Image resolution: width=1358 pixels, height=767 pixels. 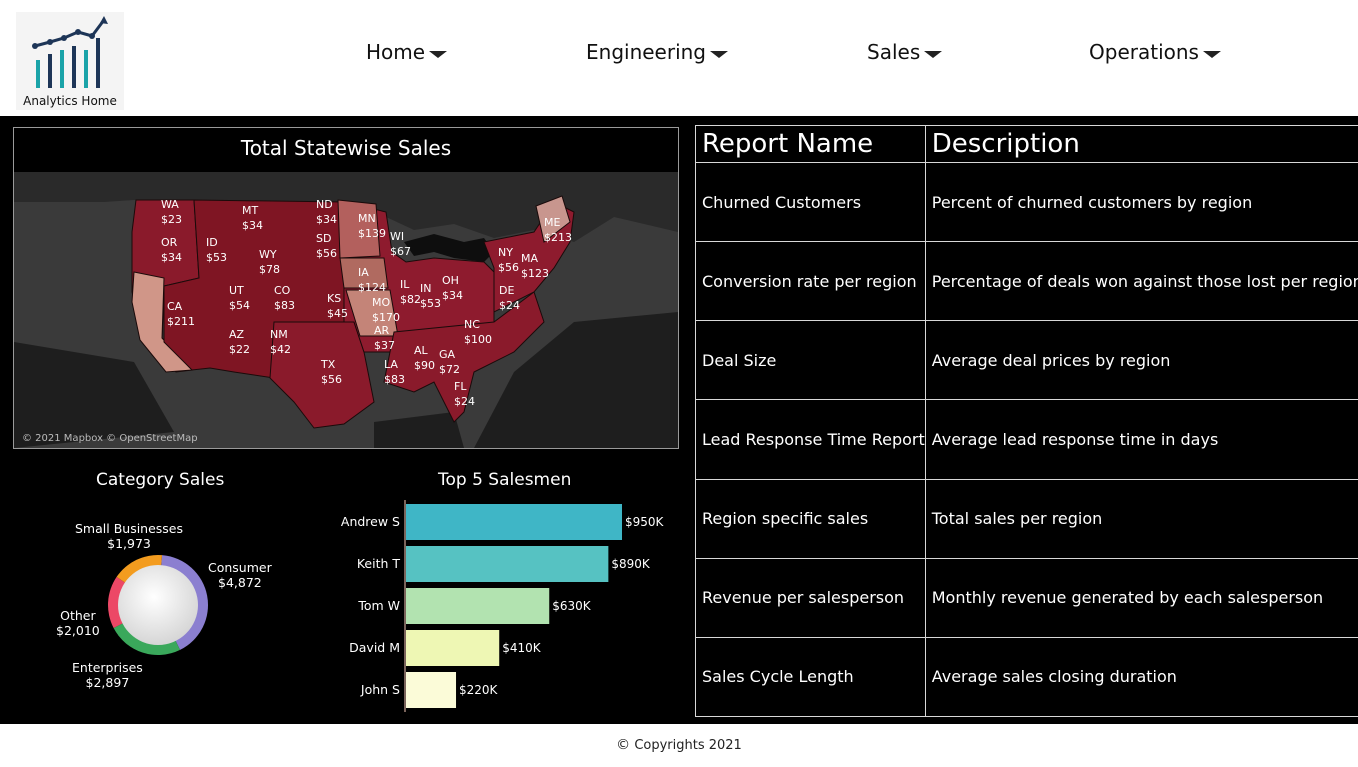 I want to click on state-label-de: DE, so click(x=506, y=290).